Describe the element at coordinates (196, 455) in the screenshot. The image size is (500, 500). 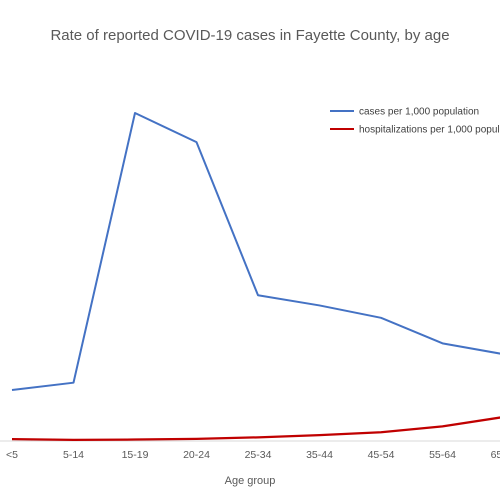
I see `x-tick-label: 20-24` at that location.